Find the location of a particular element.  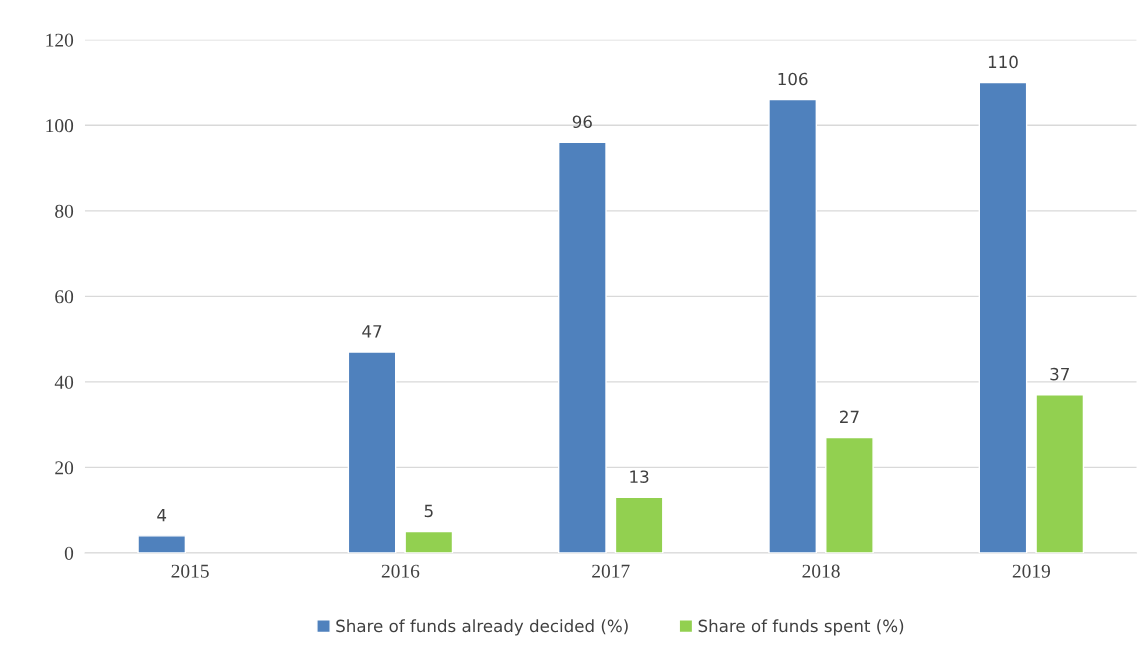

y-tick-label: 60 is located at coordinates (64, 297).